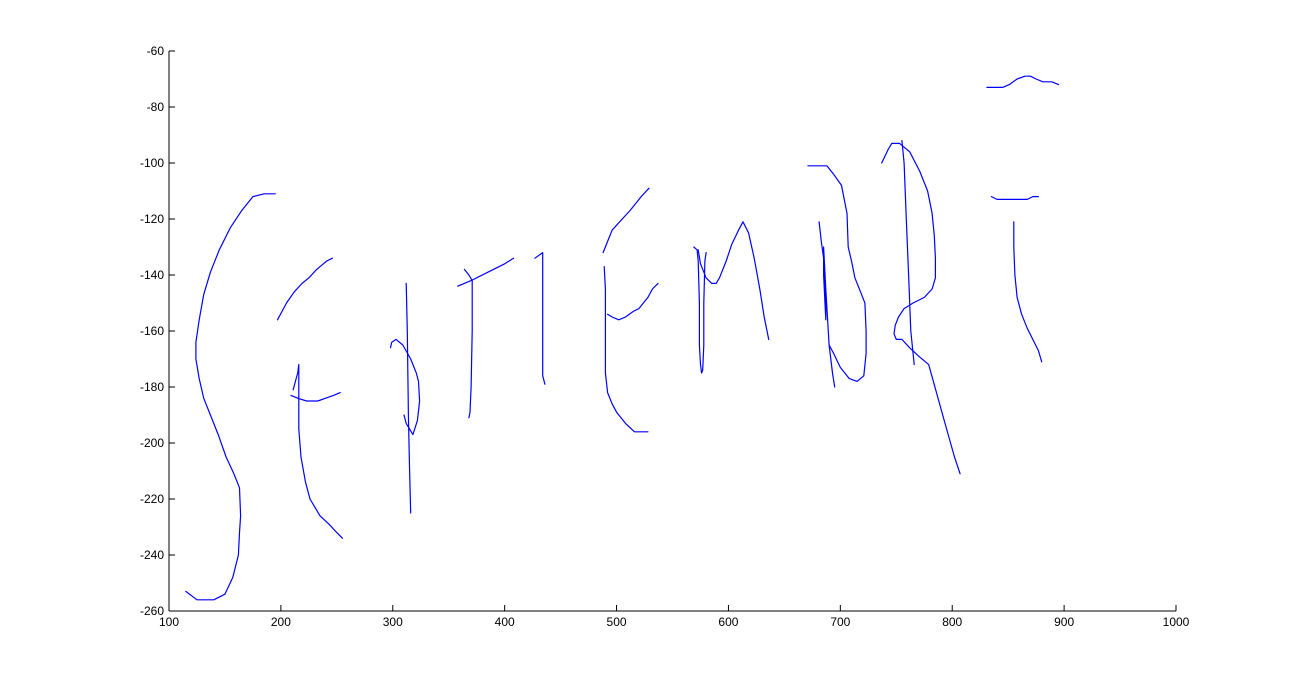  What do you see at coordinates (152, 499) in the screenshot?
I see `y-tick-label: -220` at bounding box center [152, 499].